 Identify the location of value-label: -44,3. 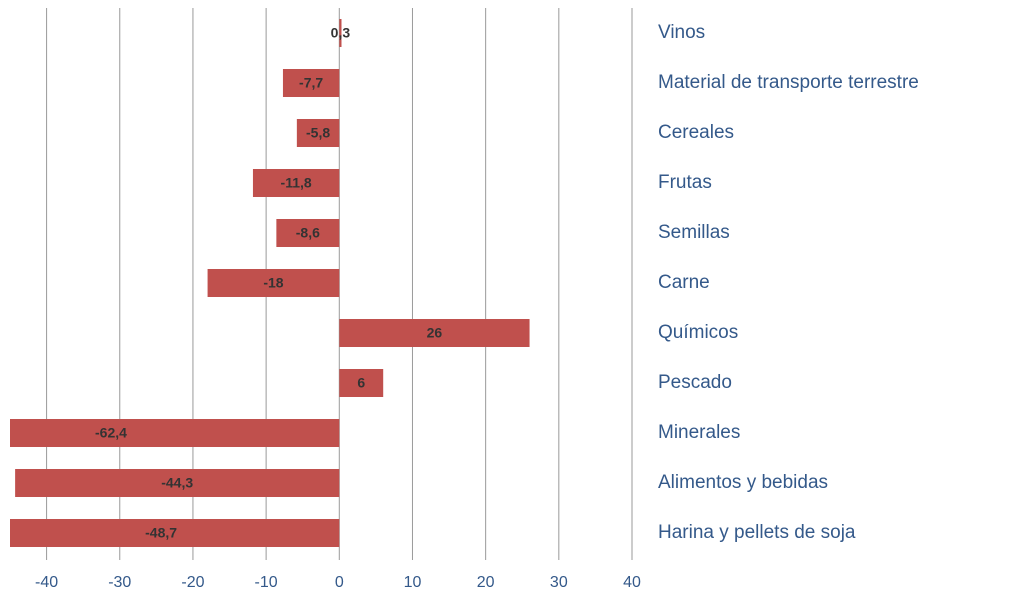
(177, 483).